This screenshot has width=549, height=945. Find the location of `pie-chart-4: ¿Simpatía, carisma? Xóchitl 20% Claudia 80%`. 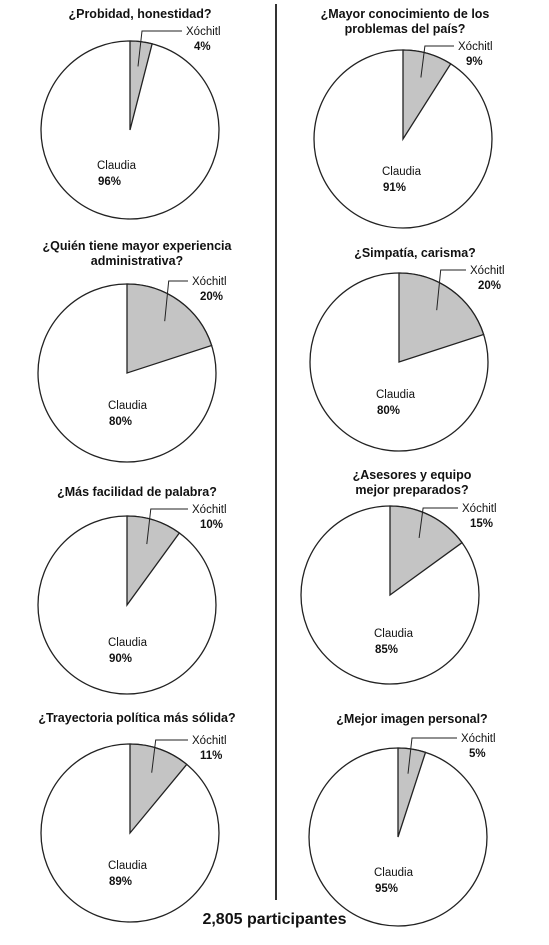

pie-chart-4: ¿Simpatía, carisma? Xóchitl 20% Claudia 80% is located at coordinates (407, 349).